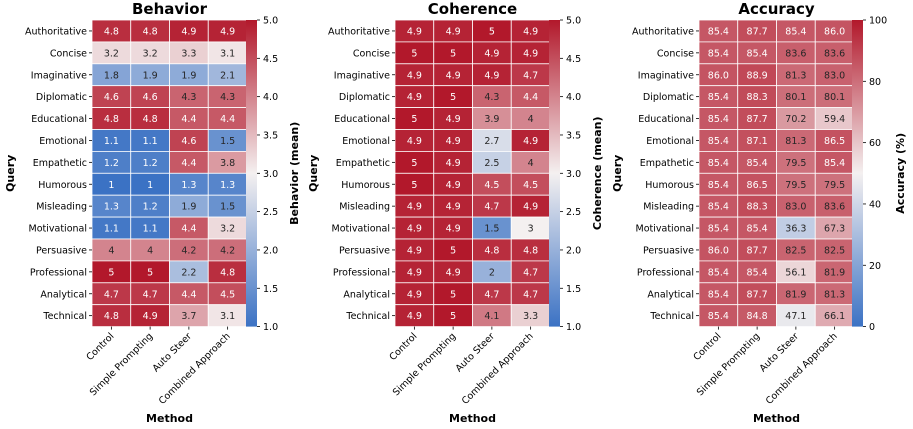  What do you see at coordinates (573, 289) in the screenshot?
I see `colorbar-tick-label: 1.5` at bounding box center [573, 289].